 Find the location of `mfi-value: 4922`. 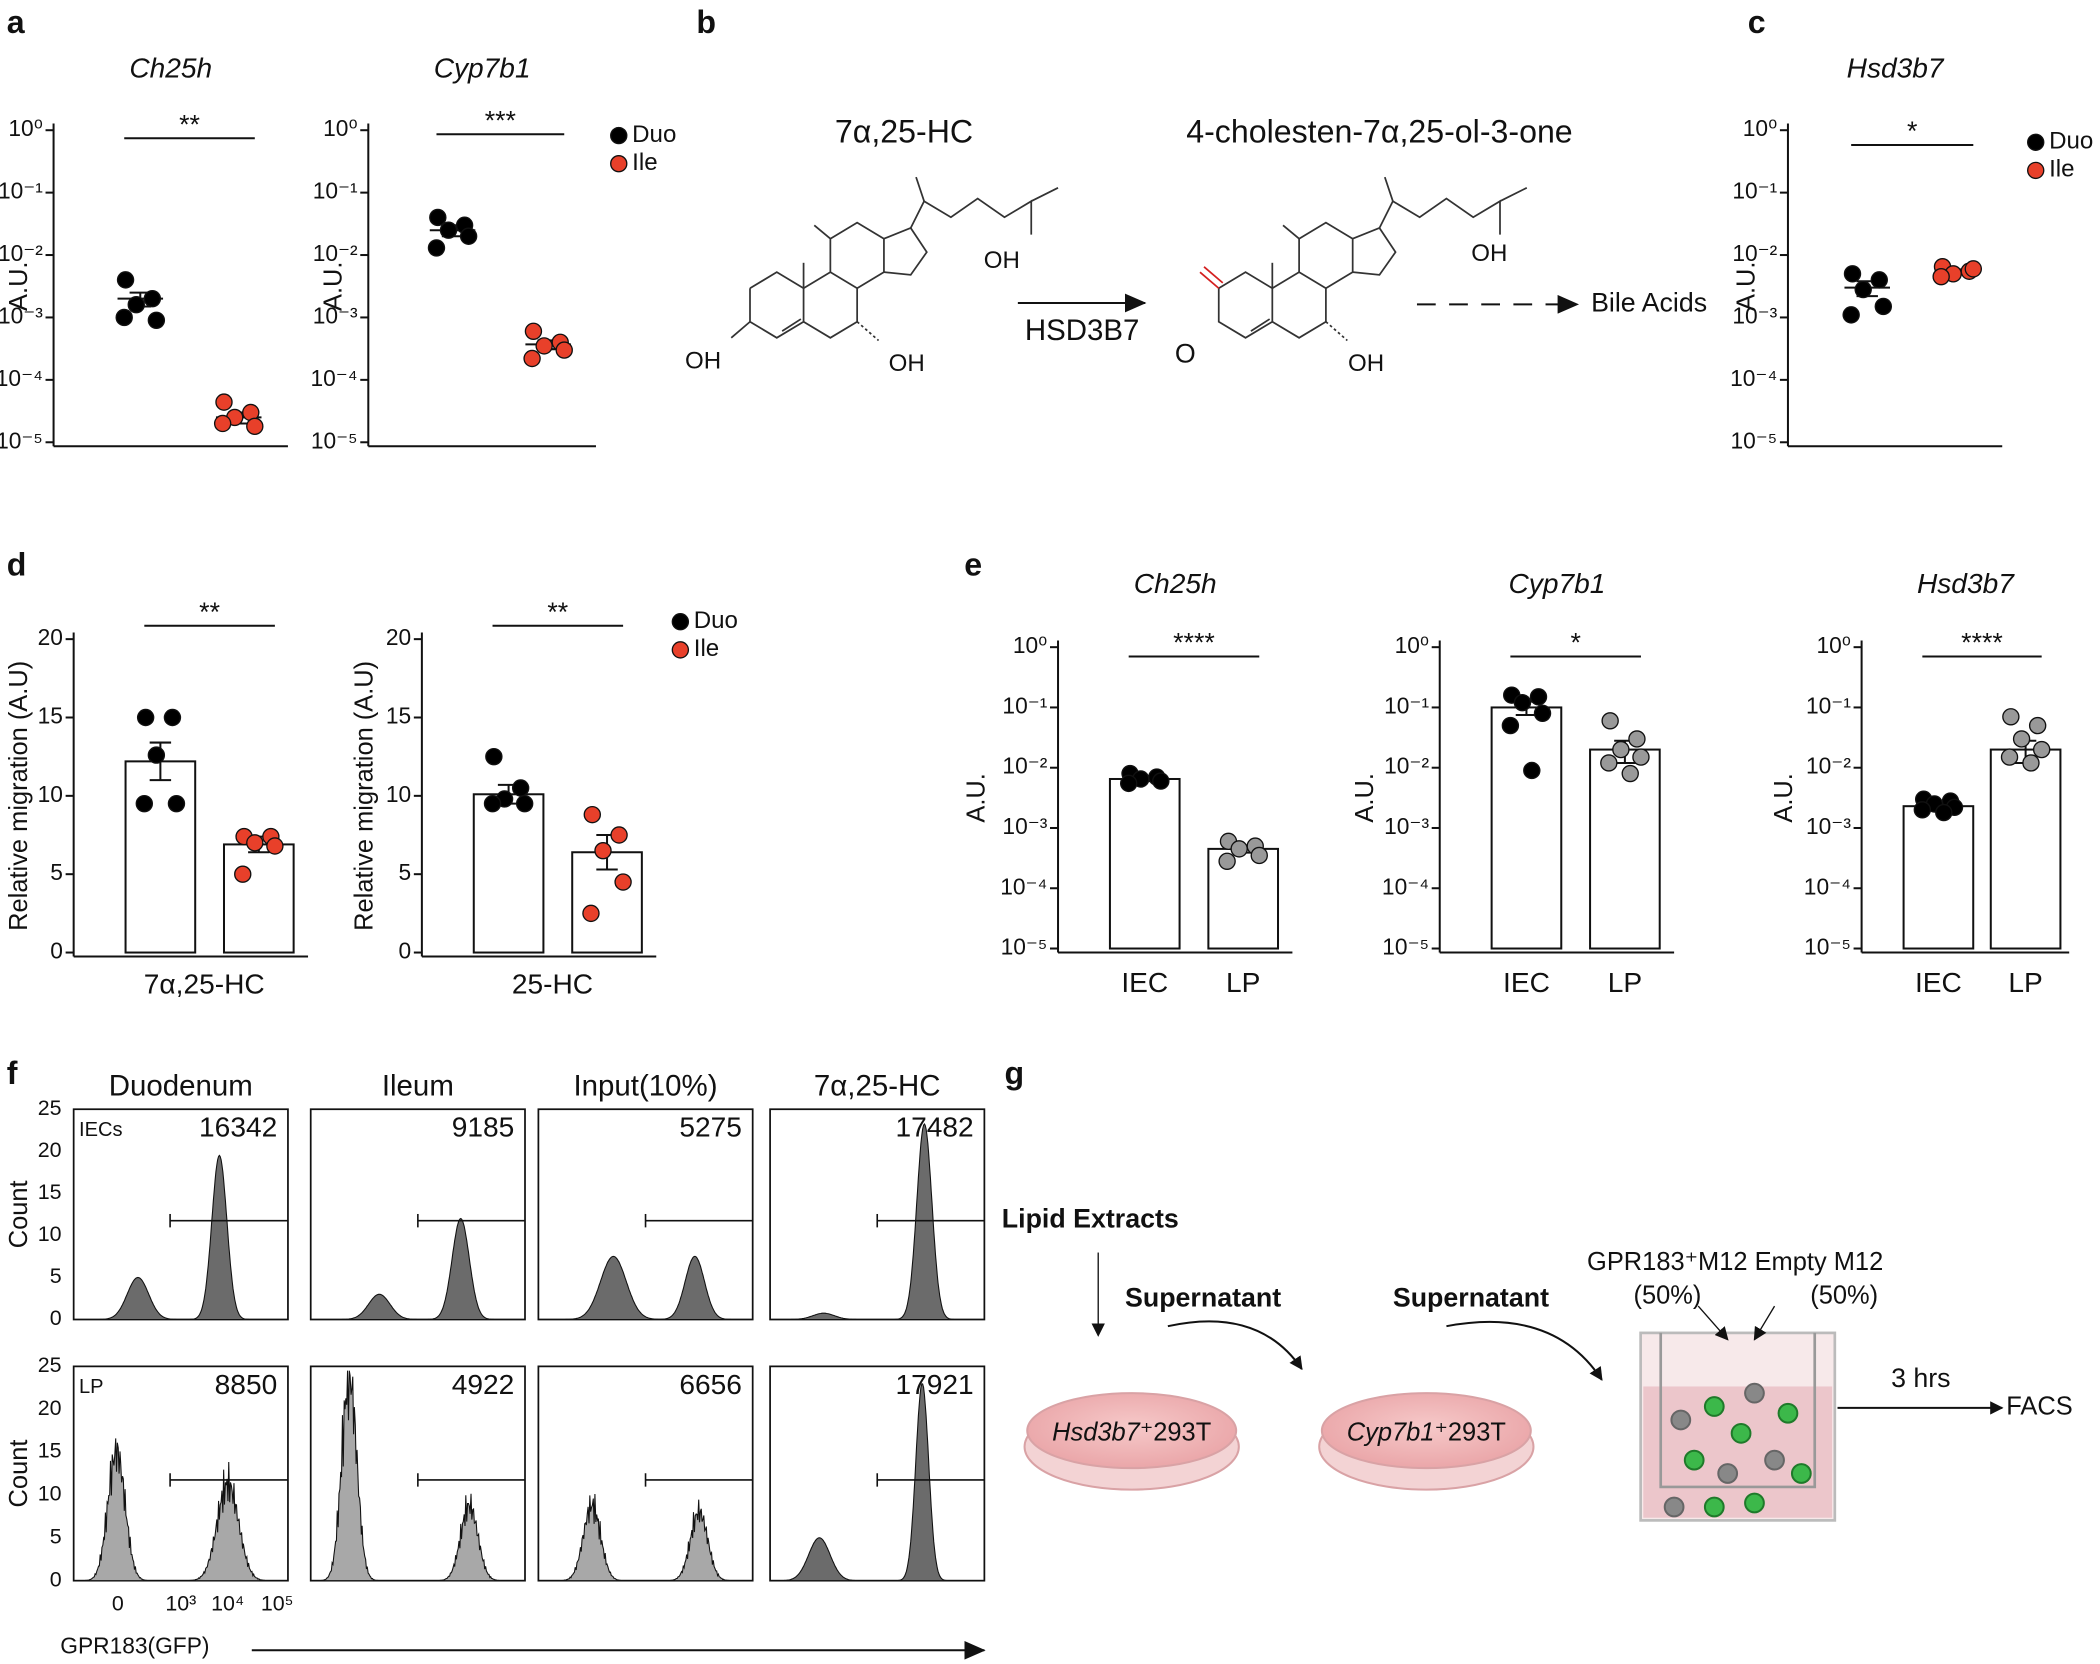

mfi-value: 4922 is located at coordinates (483, 1384).